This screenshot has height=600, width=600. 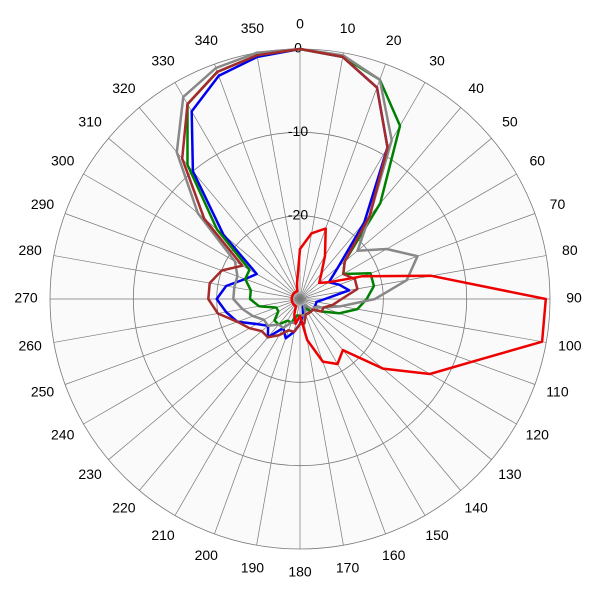 I want to click on angle-label: 20, so click(x=394, y=40).